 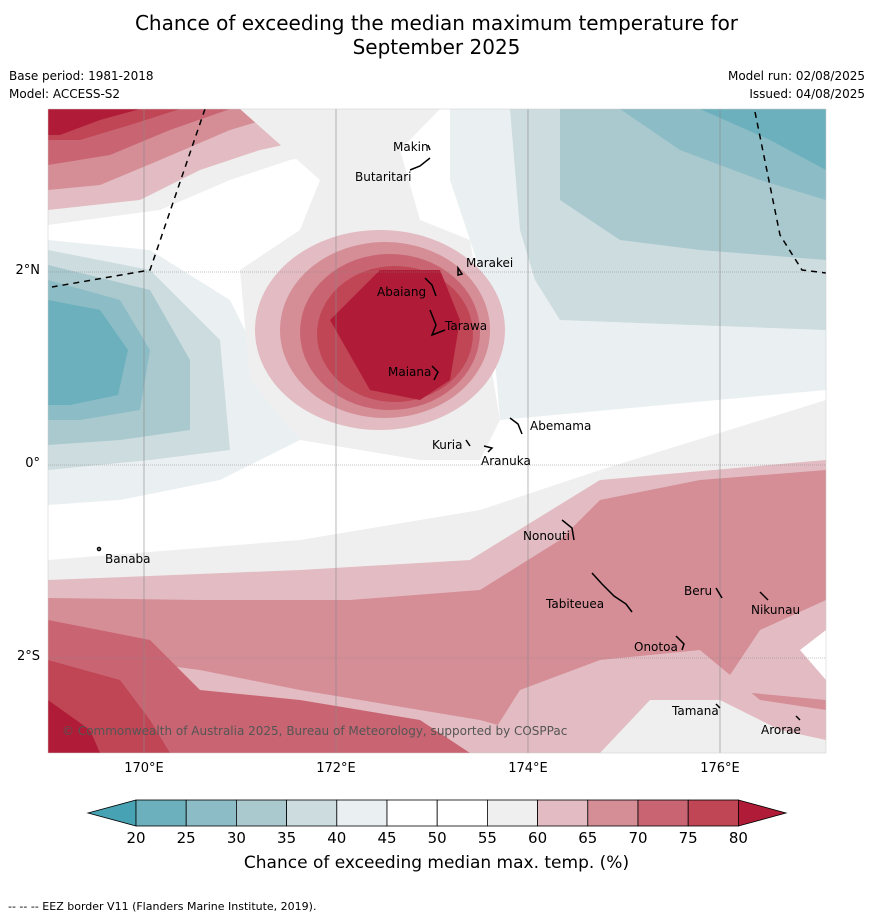 I want to click on model-name: Model: ACCESS-S2, so click(x=65, y=94).